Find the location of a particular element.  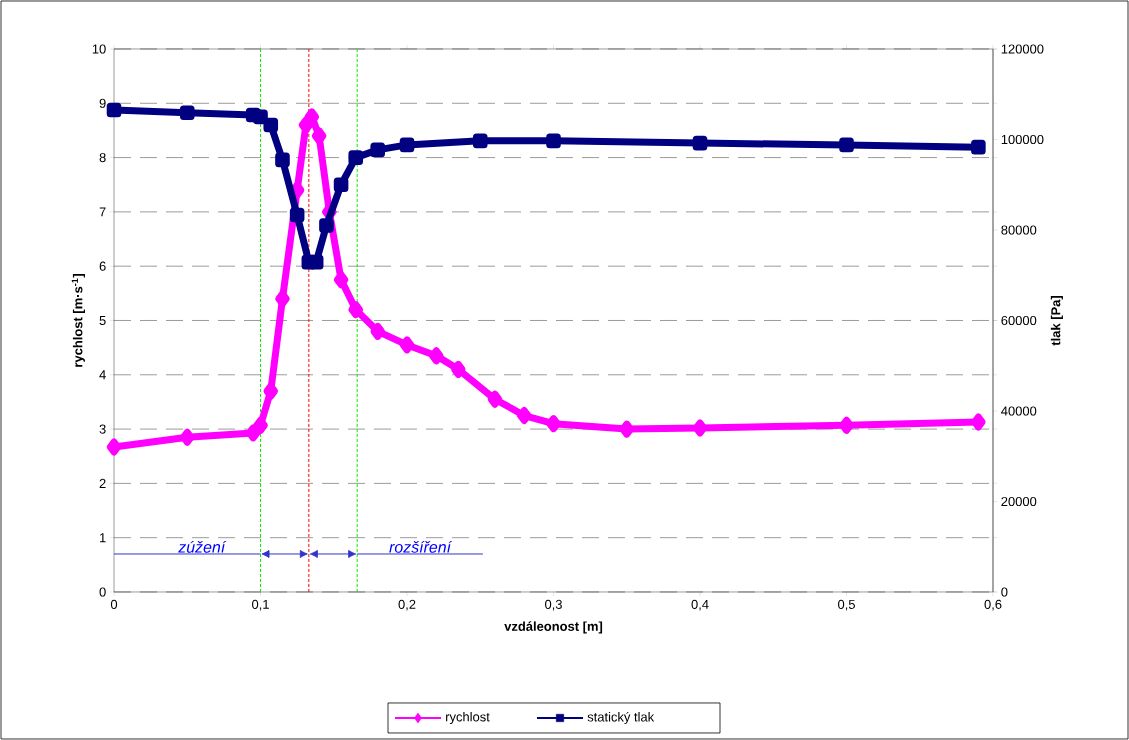

x-tick-label: 0,2 is located at coordinates (407, 605).